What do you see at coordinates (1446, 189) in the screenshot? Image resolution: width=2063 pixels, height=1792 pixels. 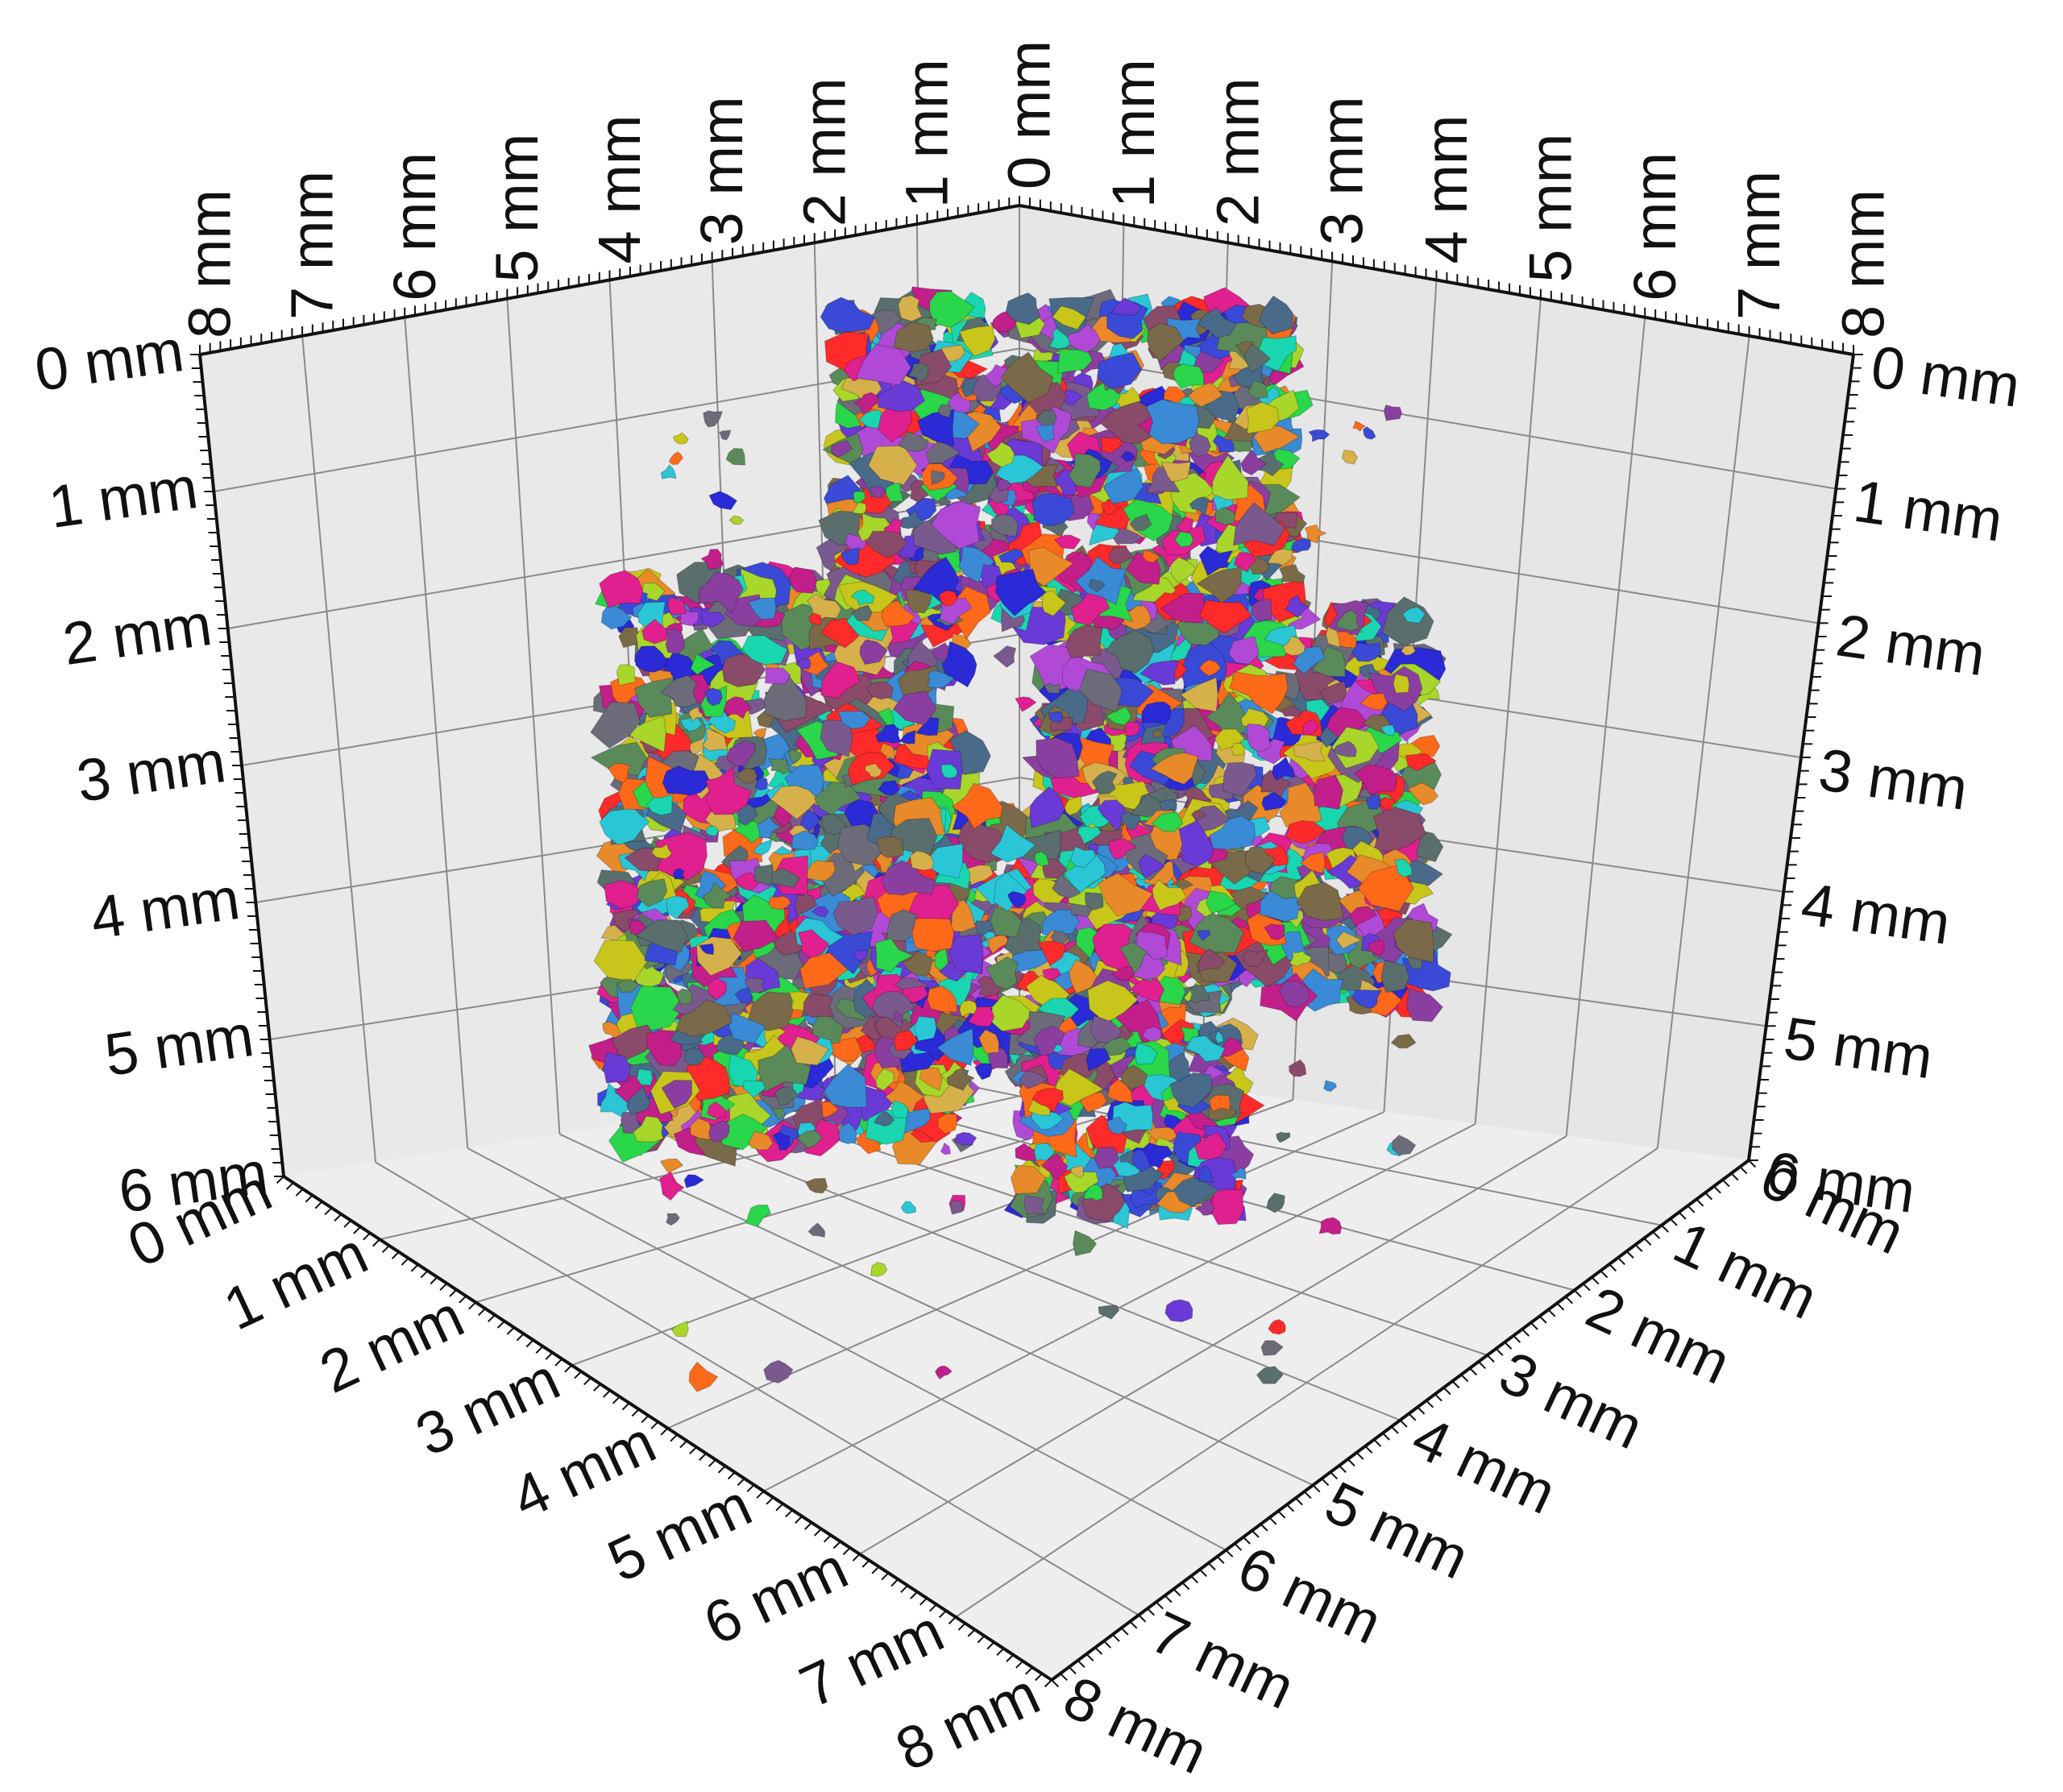 I see `tick-label-top-right: 4 mm` at bounding box center [1446, 189].